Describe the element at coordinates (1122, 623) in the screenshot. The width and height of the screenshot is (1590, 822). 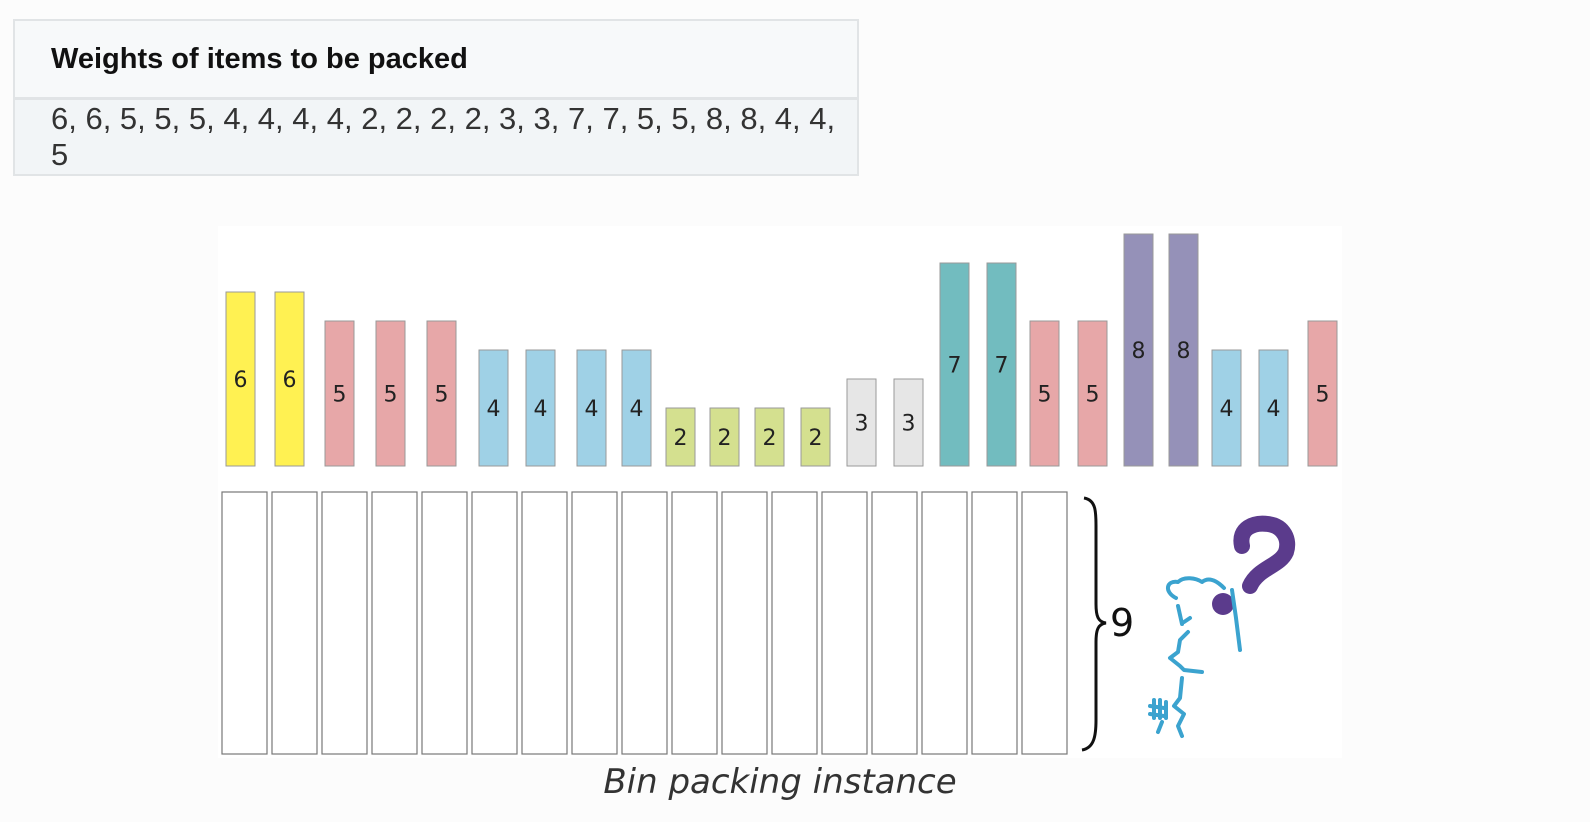
I see `capacity-label: 9` at that location.